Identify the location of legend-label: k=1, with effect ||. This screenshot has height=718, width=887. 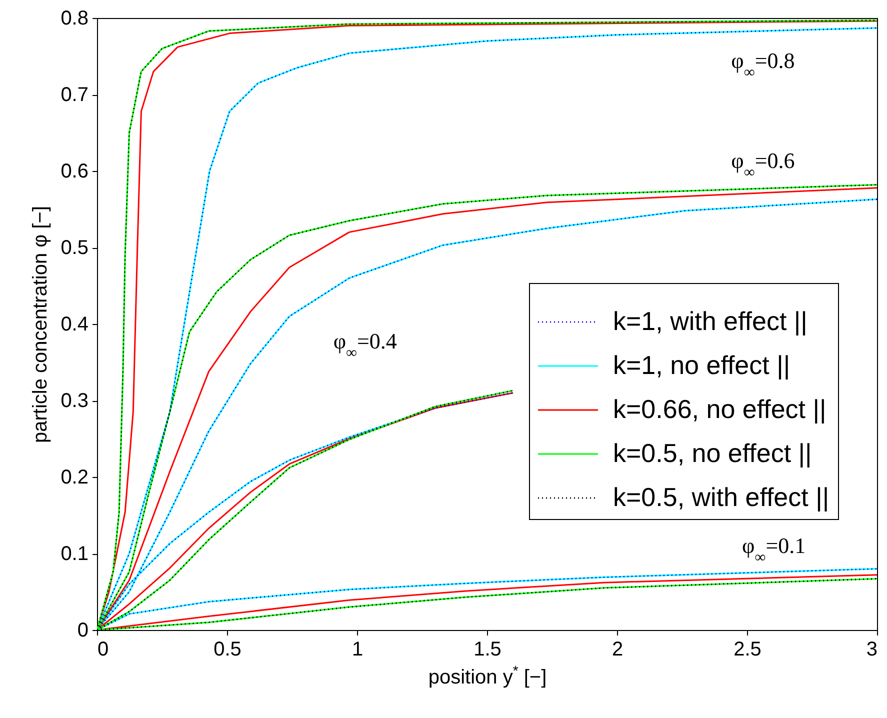
(710, 321).